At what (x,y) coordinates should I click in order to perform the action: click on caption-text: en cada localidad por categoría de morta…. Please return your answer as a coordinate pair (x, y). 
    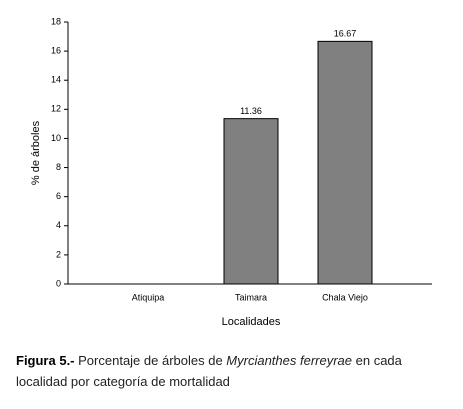
    Looking at the image, I should click on (209, 371).